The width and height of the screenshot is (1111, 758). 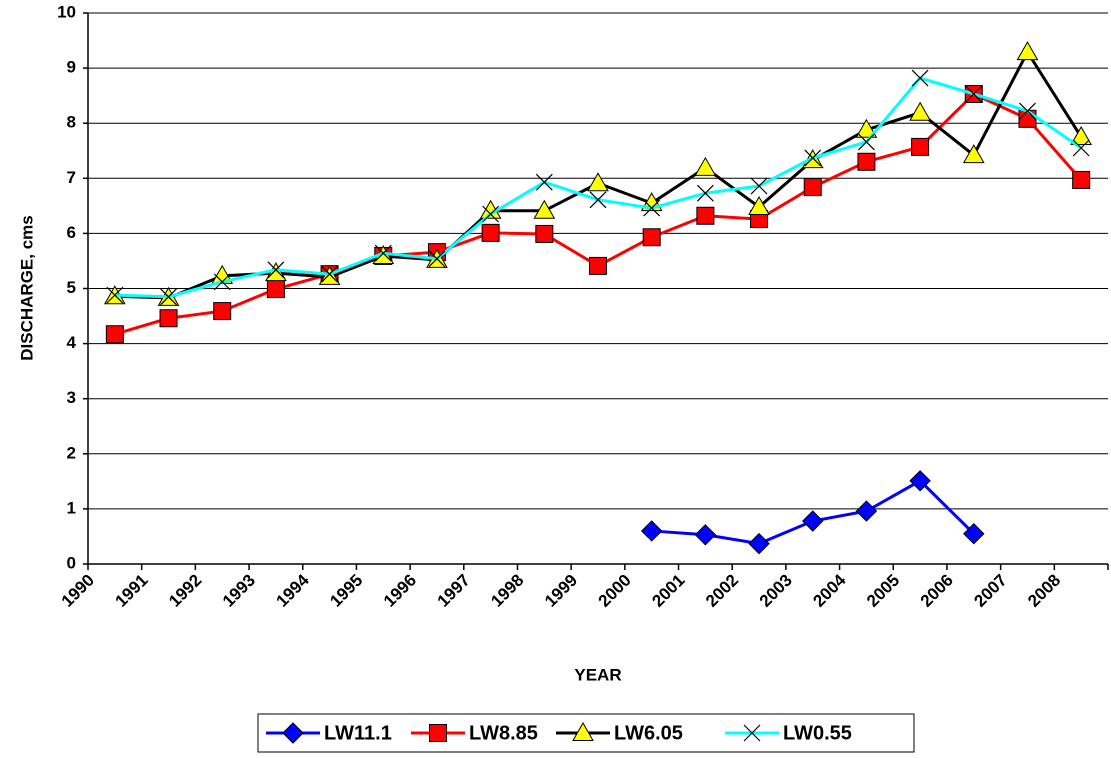 What do you see at coordinates (71, 507) in the screenshot?
I see `y-tick-label: 1` at bounding box center [71, 507].